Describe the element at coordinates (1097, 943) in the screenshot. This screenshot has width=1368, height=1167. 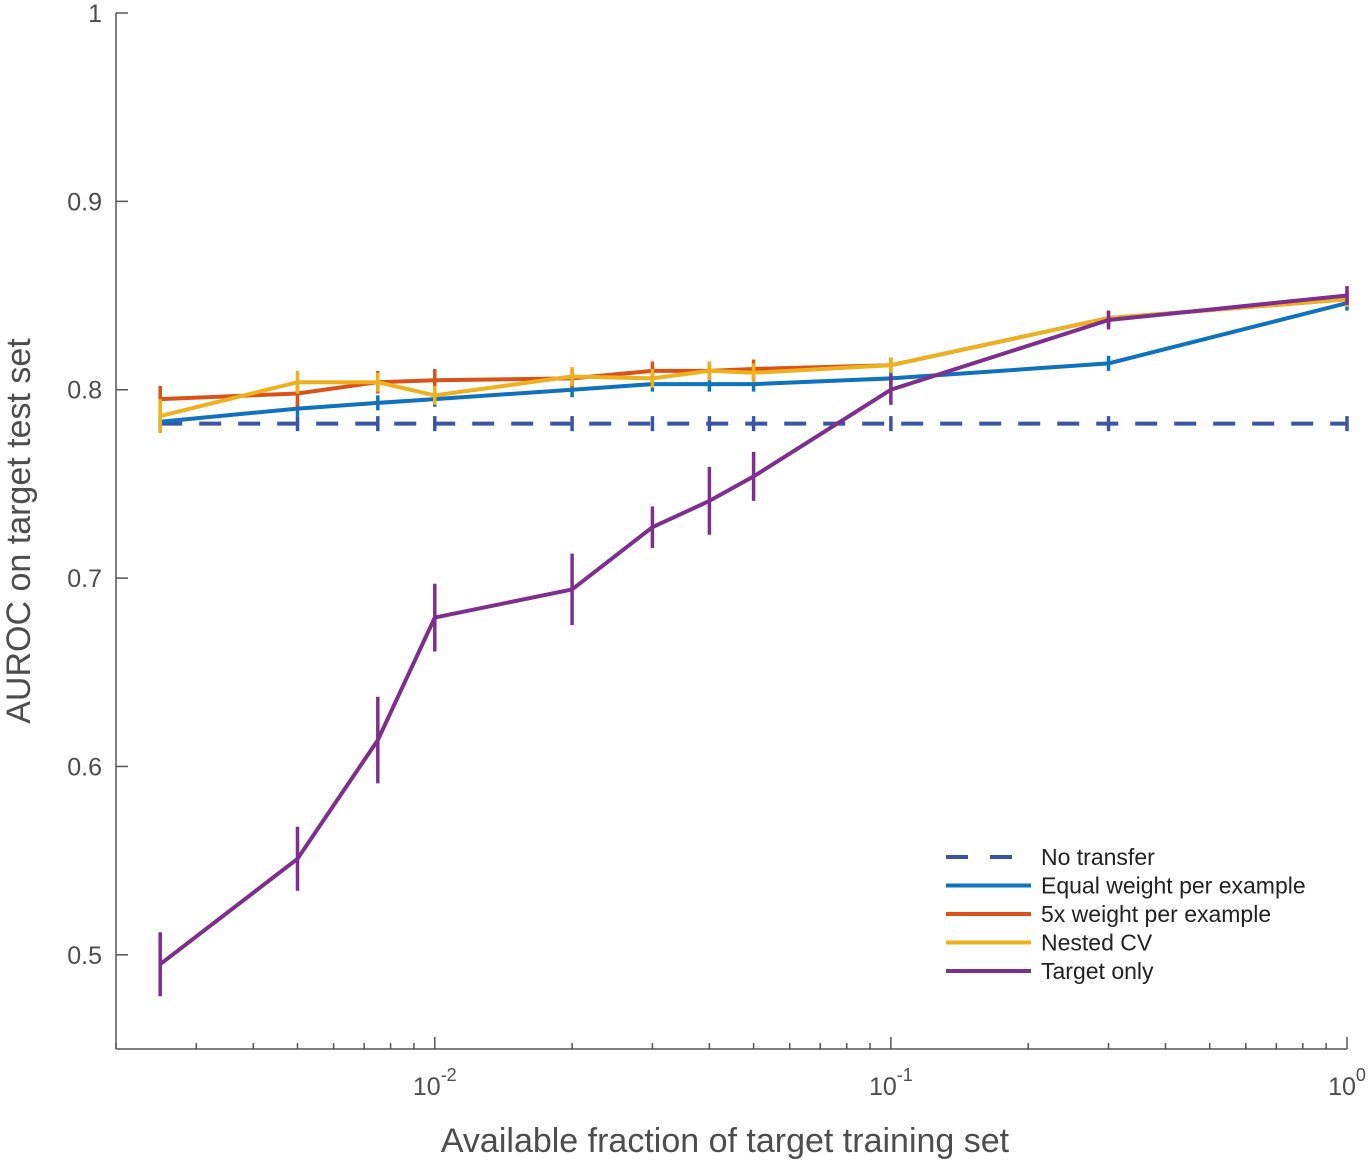
I see `legend-label: Nested CV` at that location.